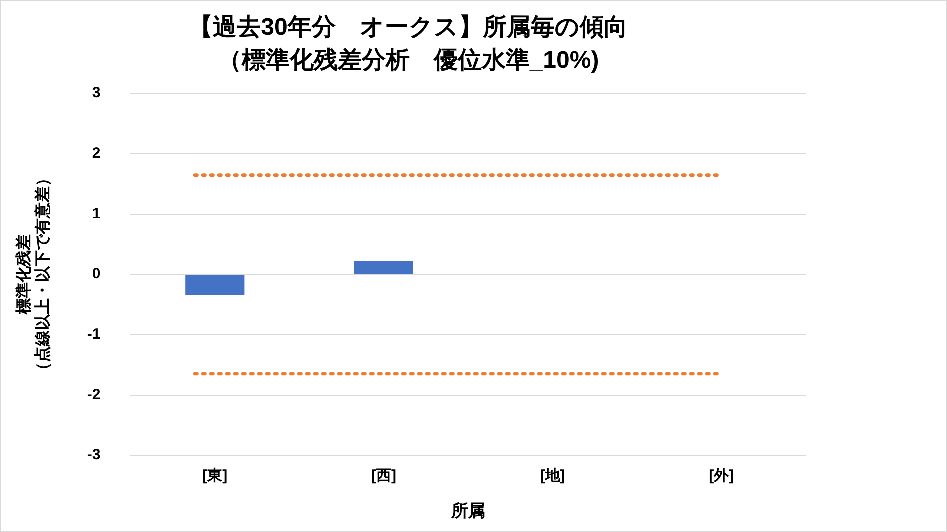 Image resolution: width=947 pixels, height=532 pixels. What do you see at coordinates (408, 28) in the screenshot?
I see `chart-title: 【過去30年分 オークス】所属毎の傾向` at bounding box center [408, 28].